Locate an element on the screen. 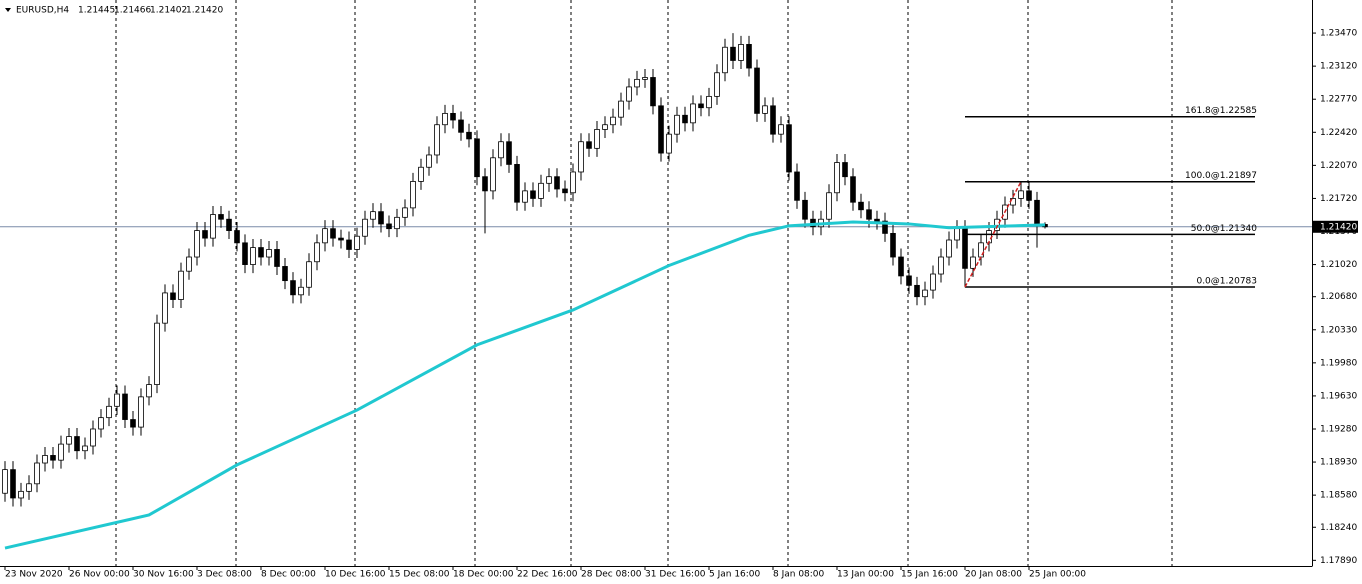 Image resolution: width=1362 pixels, height=584 pixels. bid-label: 1.21420 is located at coordinates (1338, 227).